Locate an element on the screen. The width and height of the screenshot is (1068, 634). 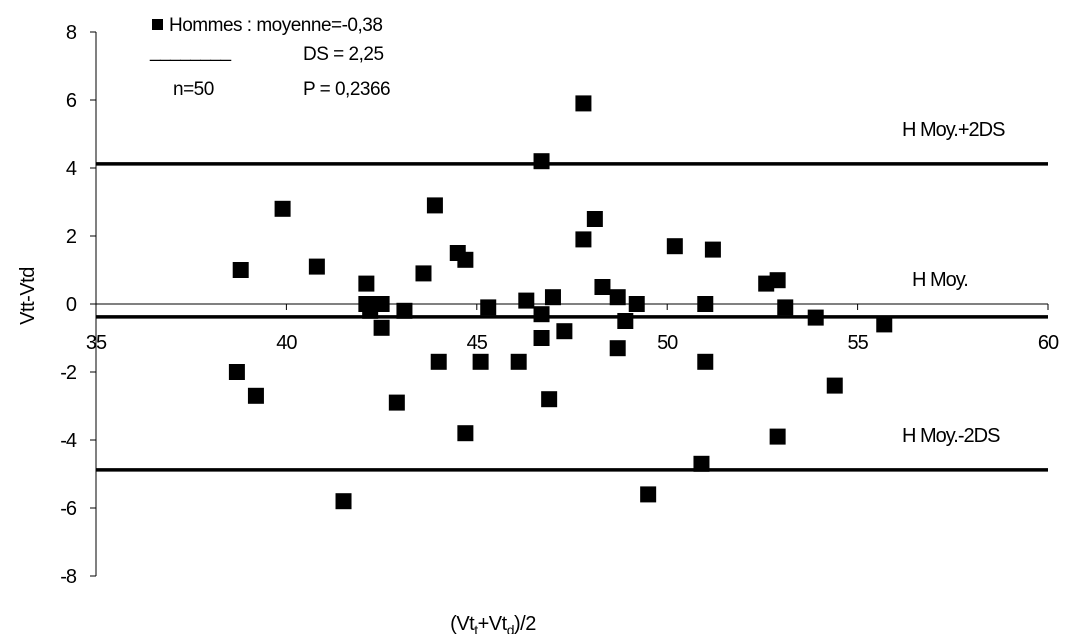
y-tick-label: 6 is located at coordinates (71, 101).